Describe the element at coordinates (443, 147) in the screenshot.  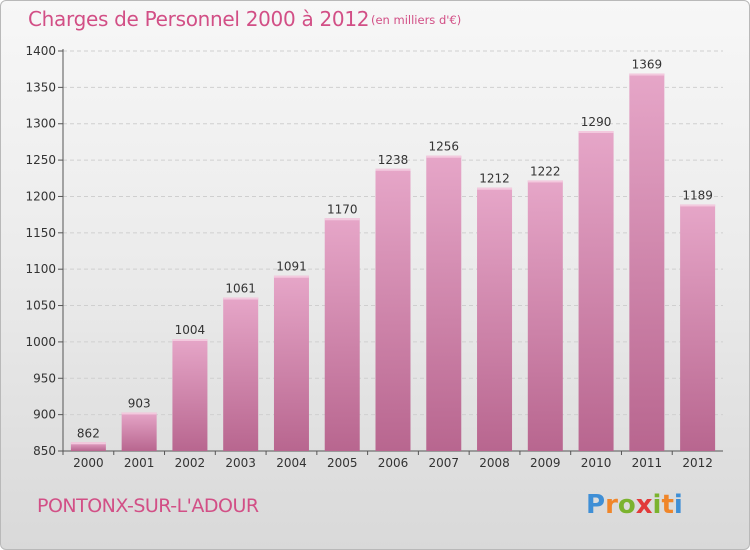
I see `data-label: 1256` at that location.